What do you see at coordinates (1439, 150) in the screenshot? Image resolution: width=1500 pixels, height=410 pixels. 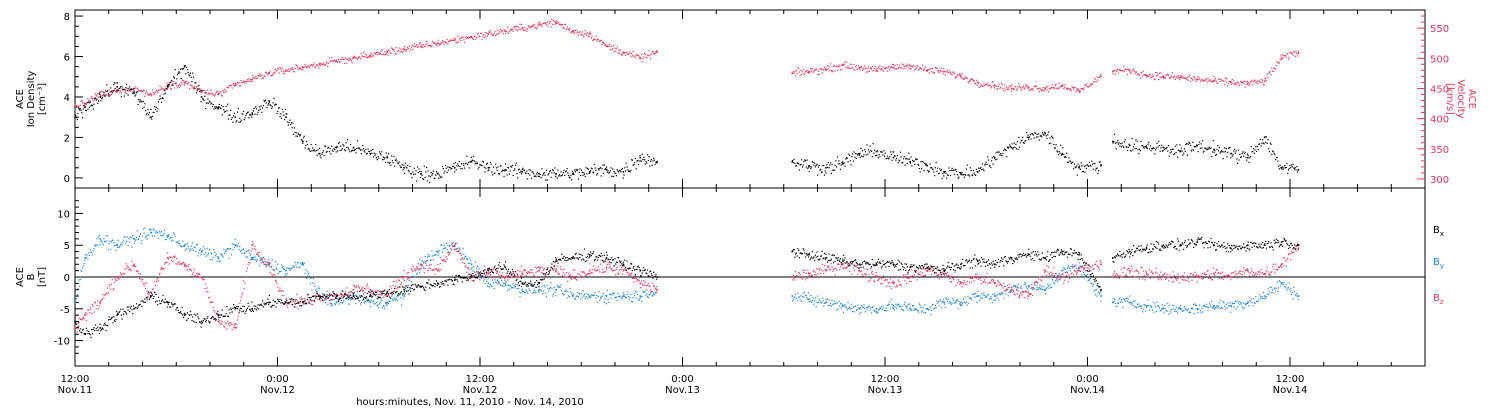 I see `velocity-tick-label: 350` at bounding box center [1439, 150].